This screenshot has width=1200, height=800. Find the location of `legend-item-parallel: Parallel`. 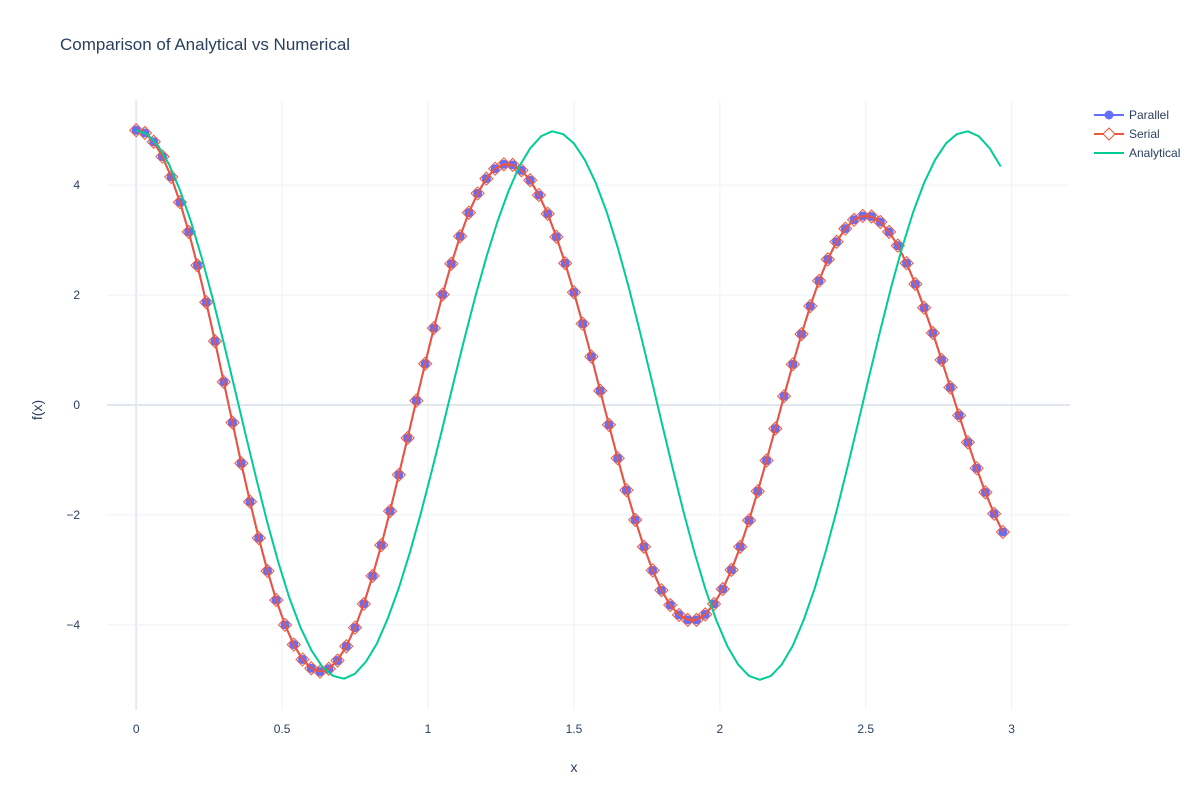

legend-item-parallel: Parallel is located at coordinates (1131, 115).